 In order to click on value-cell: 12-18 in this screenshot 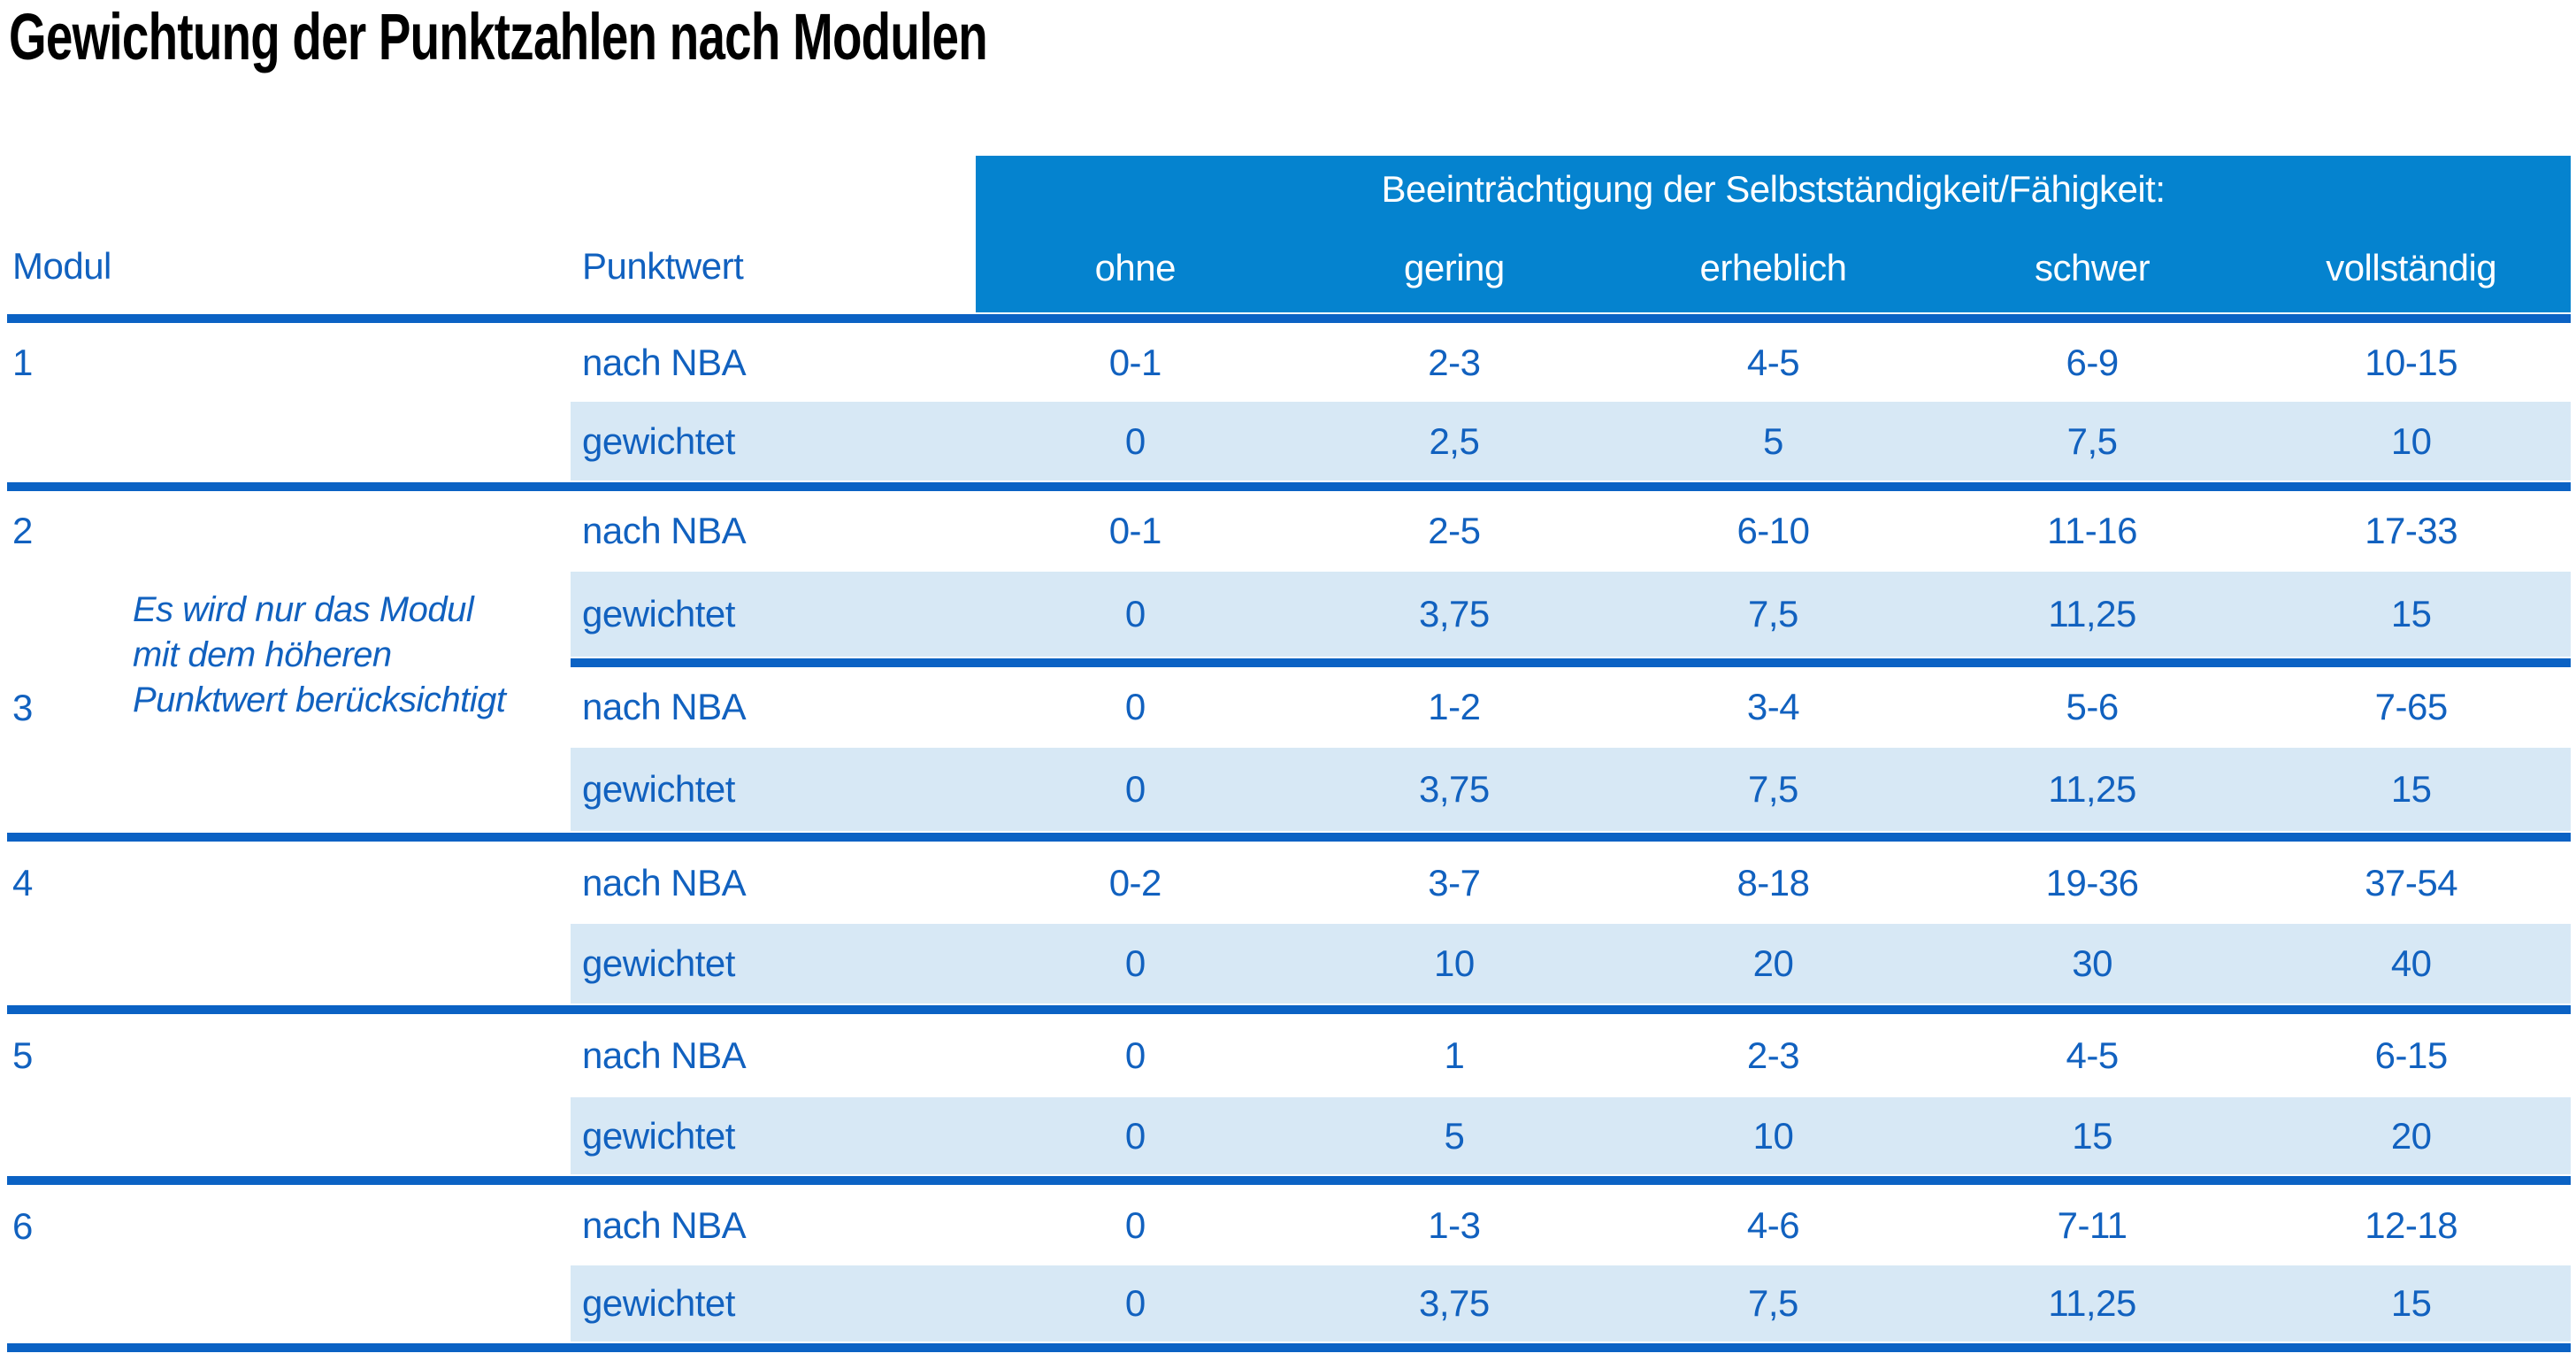, I will do `click(2411, 1224)`.